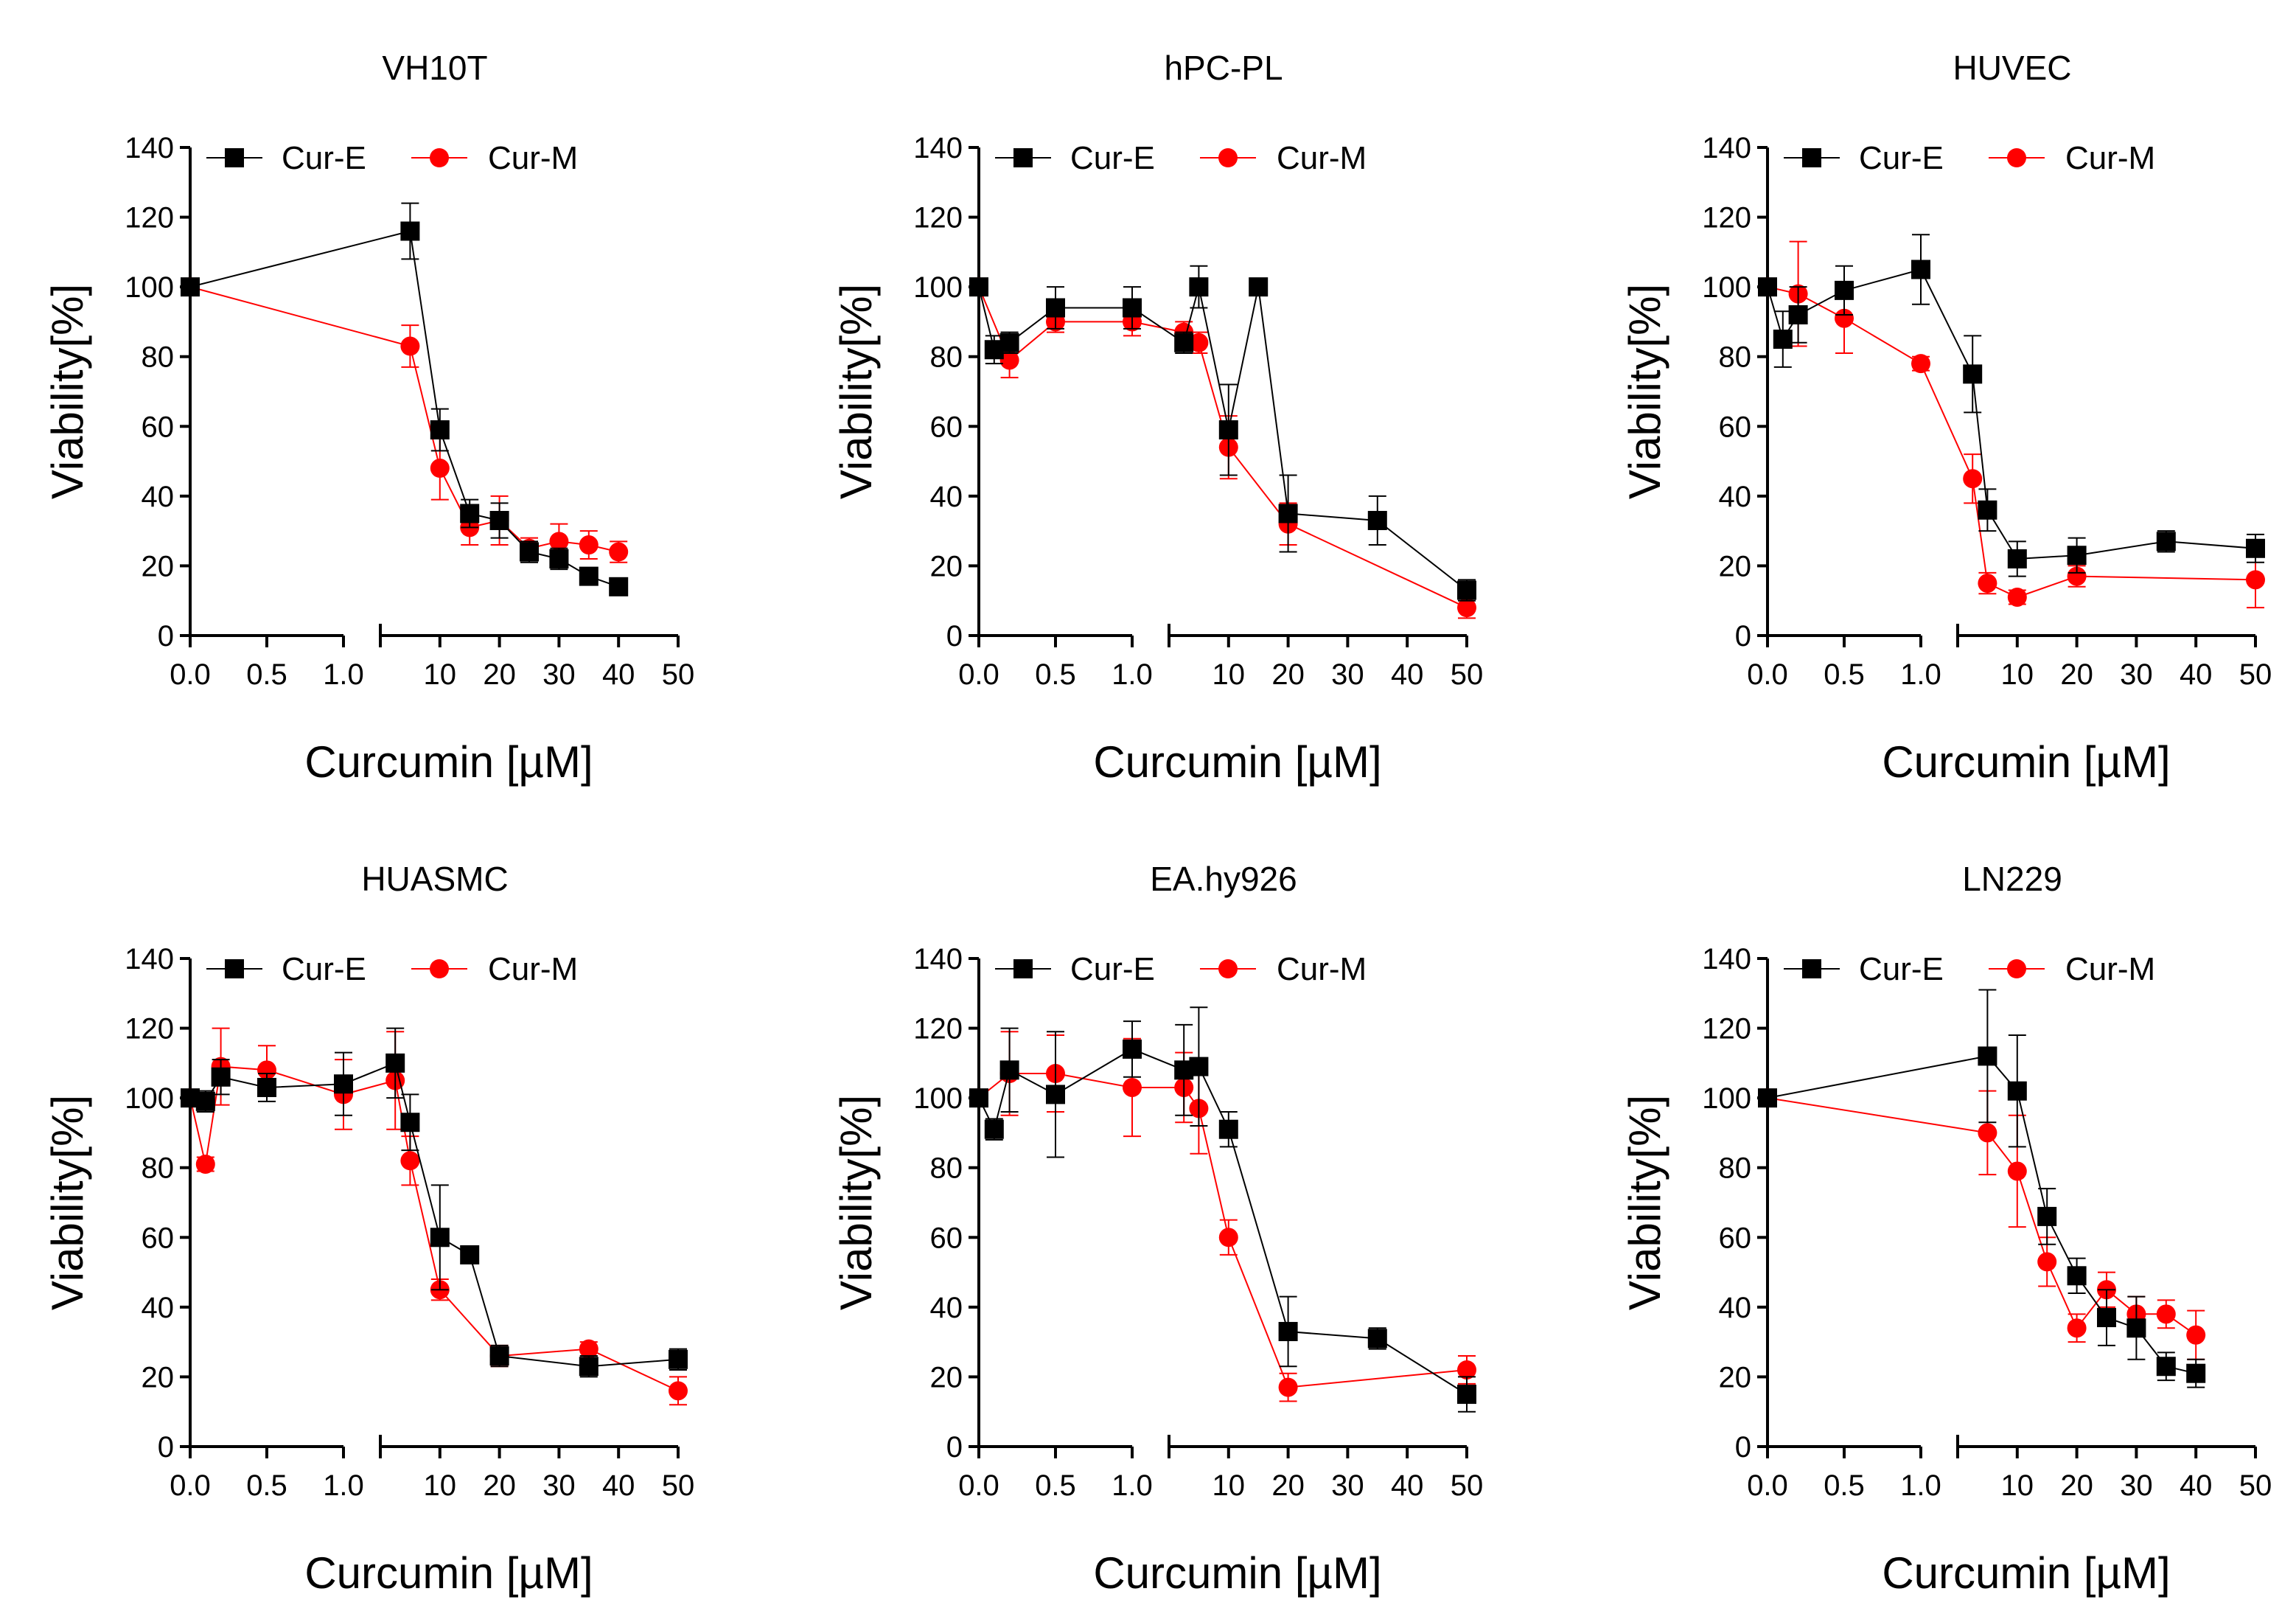  Describe the element at coordinates (954, 636) in the screenshot. I see `y-tick-label: 0` at that location.